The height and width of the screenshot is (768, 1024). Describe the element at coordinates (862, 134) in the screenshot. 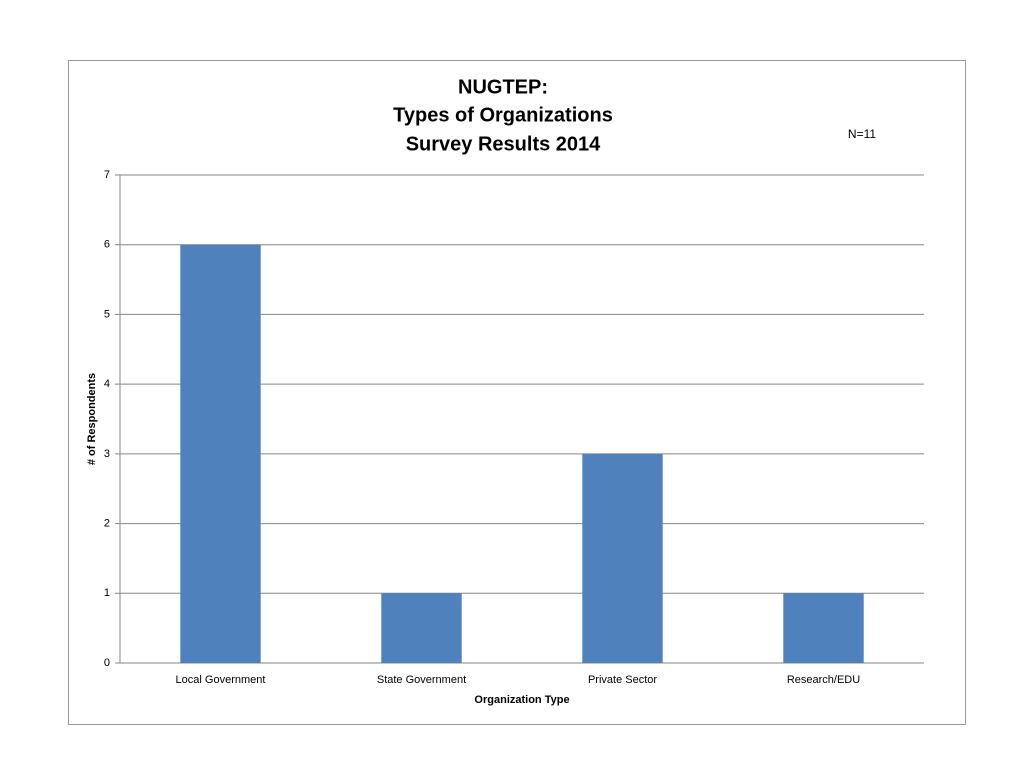

I see `annotation: N=11` at that location.